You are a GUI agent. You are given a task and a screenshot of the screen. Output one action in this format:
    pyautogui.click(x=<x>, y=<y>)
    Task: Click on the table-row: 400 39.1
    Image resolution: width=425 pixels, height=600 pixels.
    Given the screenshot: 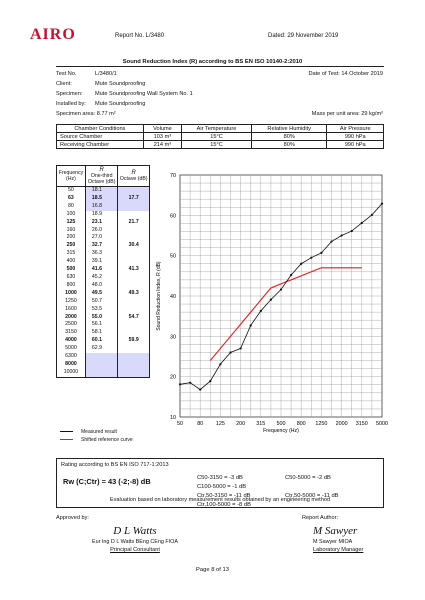 What is the action you would take?
    pyautogui.click(x=103, y=262)
    